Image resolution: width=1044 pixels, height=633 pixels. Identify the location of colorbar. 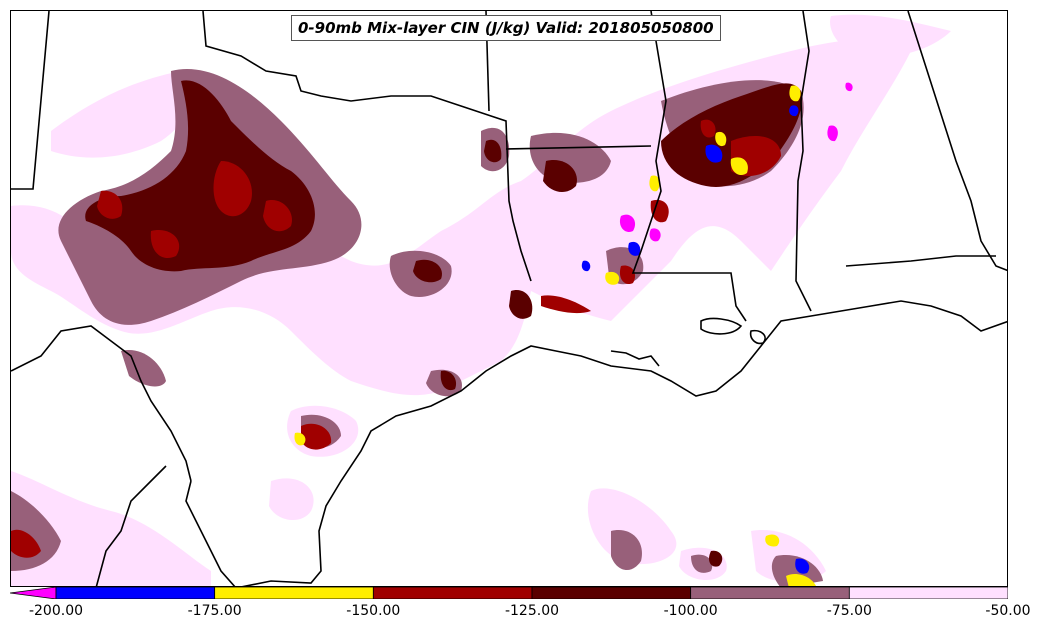
(509, 593).